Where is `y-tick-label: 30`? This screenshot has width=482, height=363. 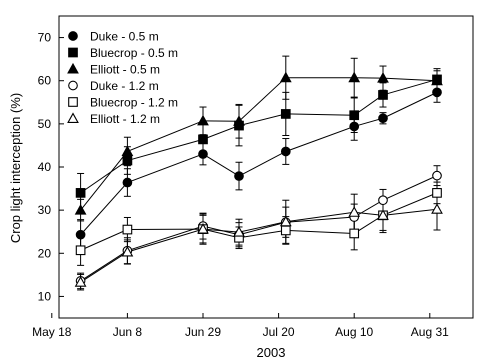 y-tick-label: 30 is located at coordinates (45, 210).